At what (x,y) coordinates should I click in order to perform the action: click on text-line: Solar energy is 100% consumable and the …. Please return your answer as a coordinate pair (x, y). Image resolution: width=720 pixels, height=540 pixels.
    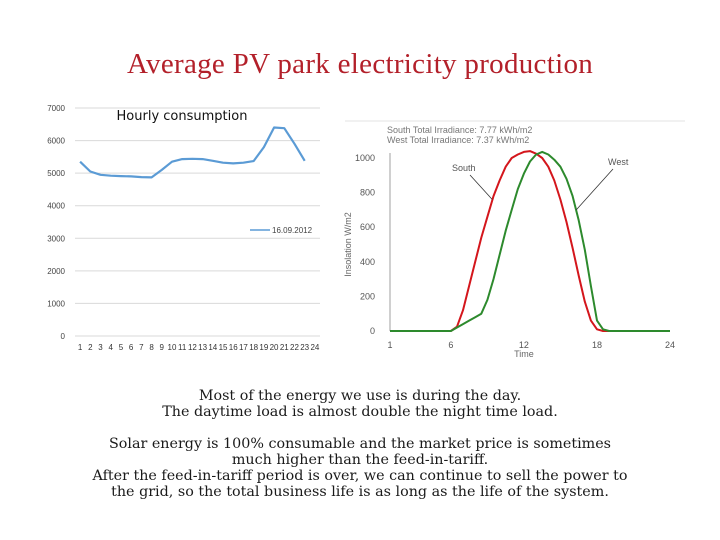
    Looking at the image, I should click on (360, 444).